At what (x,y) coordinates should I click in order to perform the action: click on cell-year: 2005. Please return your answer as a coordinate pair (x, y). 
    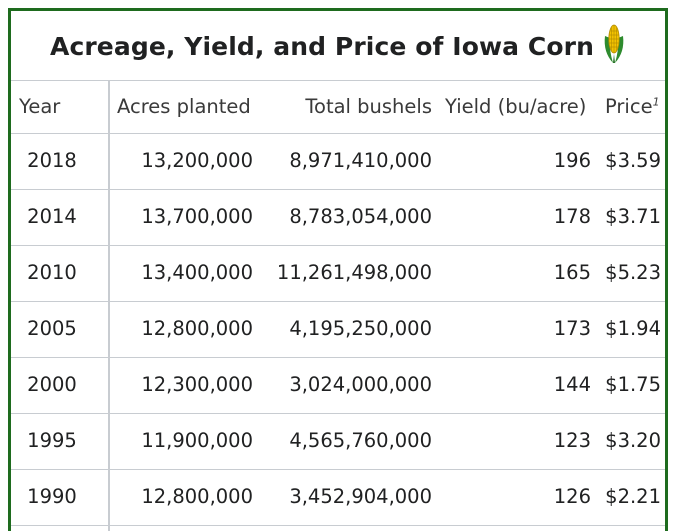
    Looking at the image, I should click on (52, 328).